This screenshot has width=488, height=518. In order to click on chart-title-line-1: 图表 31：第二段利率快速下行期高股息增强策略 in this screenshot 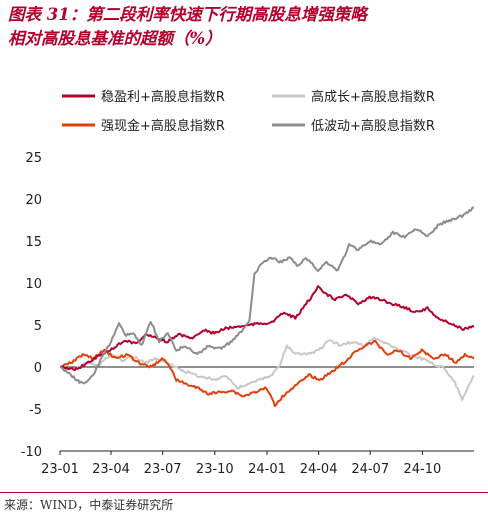, I will do `click(187, 14)`.